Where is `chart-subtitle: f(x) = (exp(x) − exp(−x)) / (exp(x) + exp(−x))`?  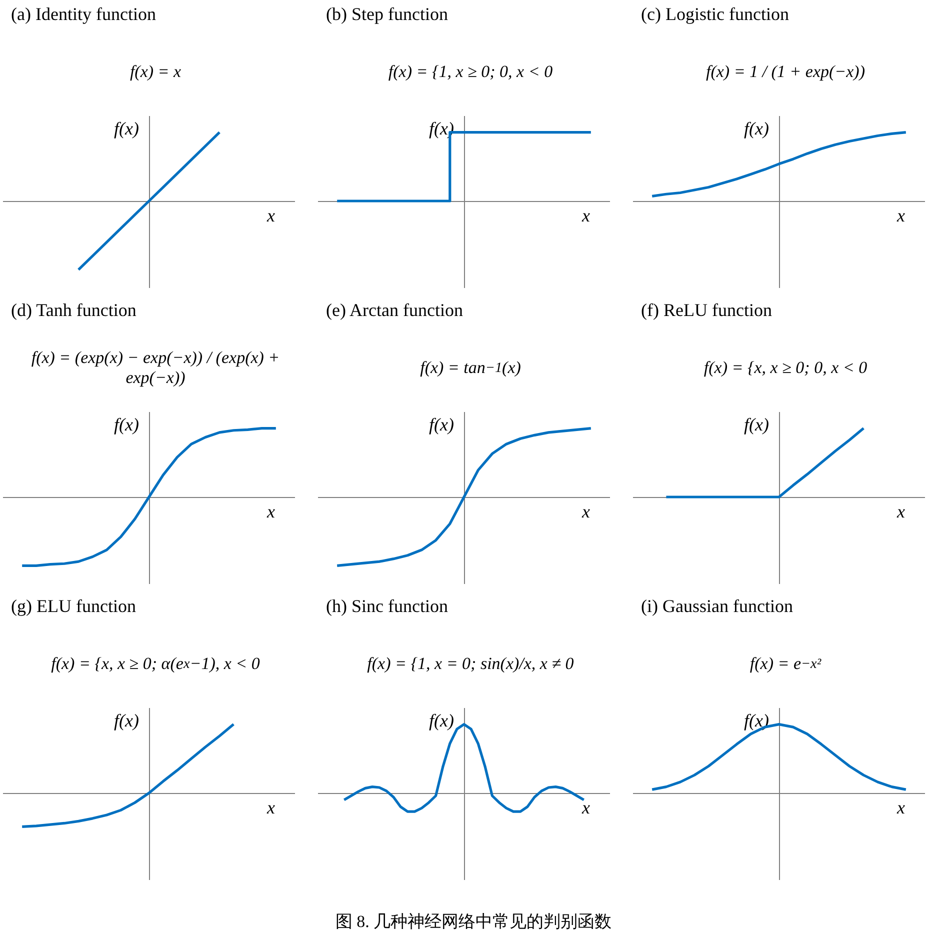
chart-subtitle: f(x) = (exp(x) − exp(−x)) / (exp(x) + exp(−x)) is located at coordinates (155, 368).